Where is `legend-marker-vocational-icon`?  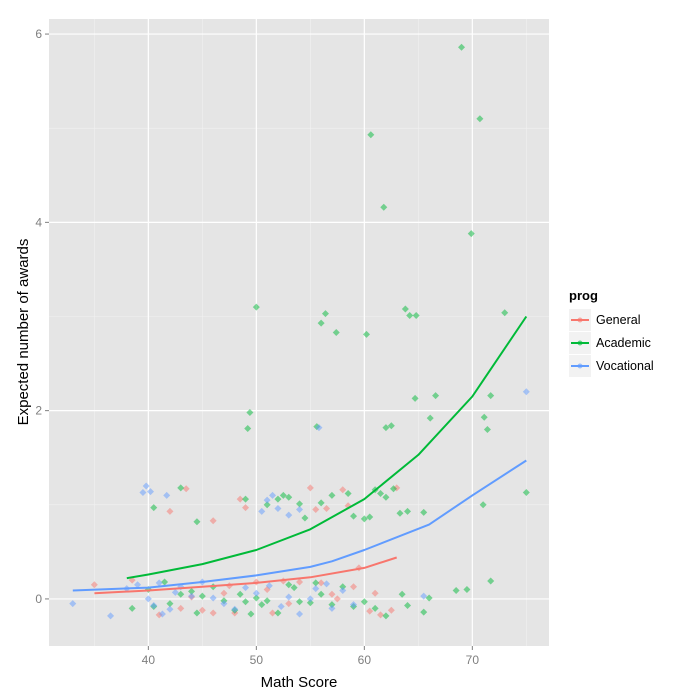
legend-marker-vocational-icon is located at coordinates (580, 366).